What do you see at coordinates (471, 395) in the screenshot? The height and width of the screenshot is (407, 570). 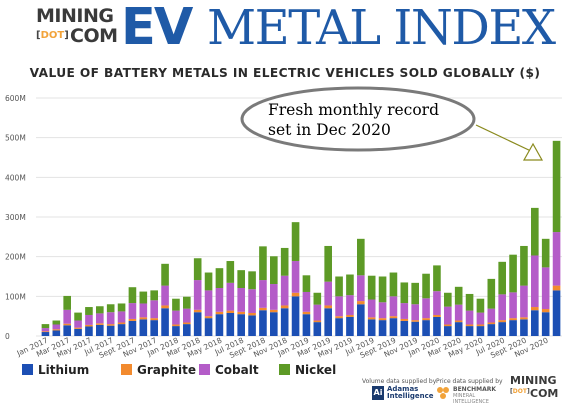 I see `benchmark-logo: BENCHMARK MINERAL INTELLIGENCE` at bounding box center [471, 395].